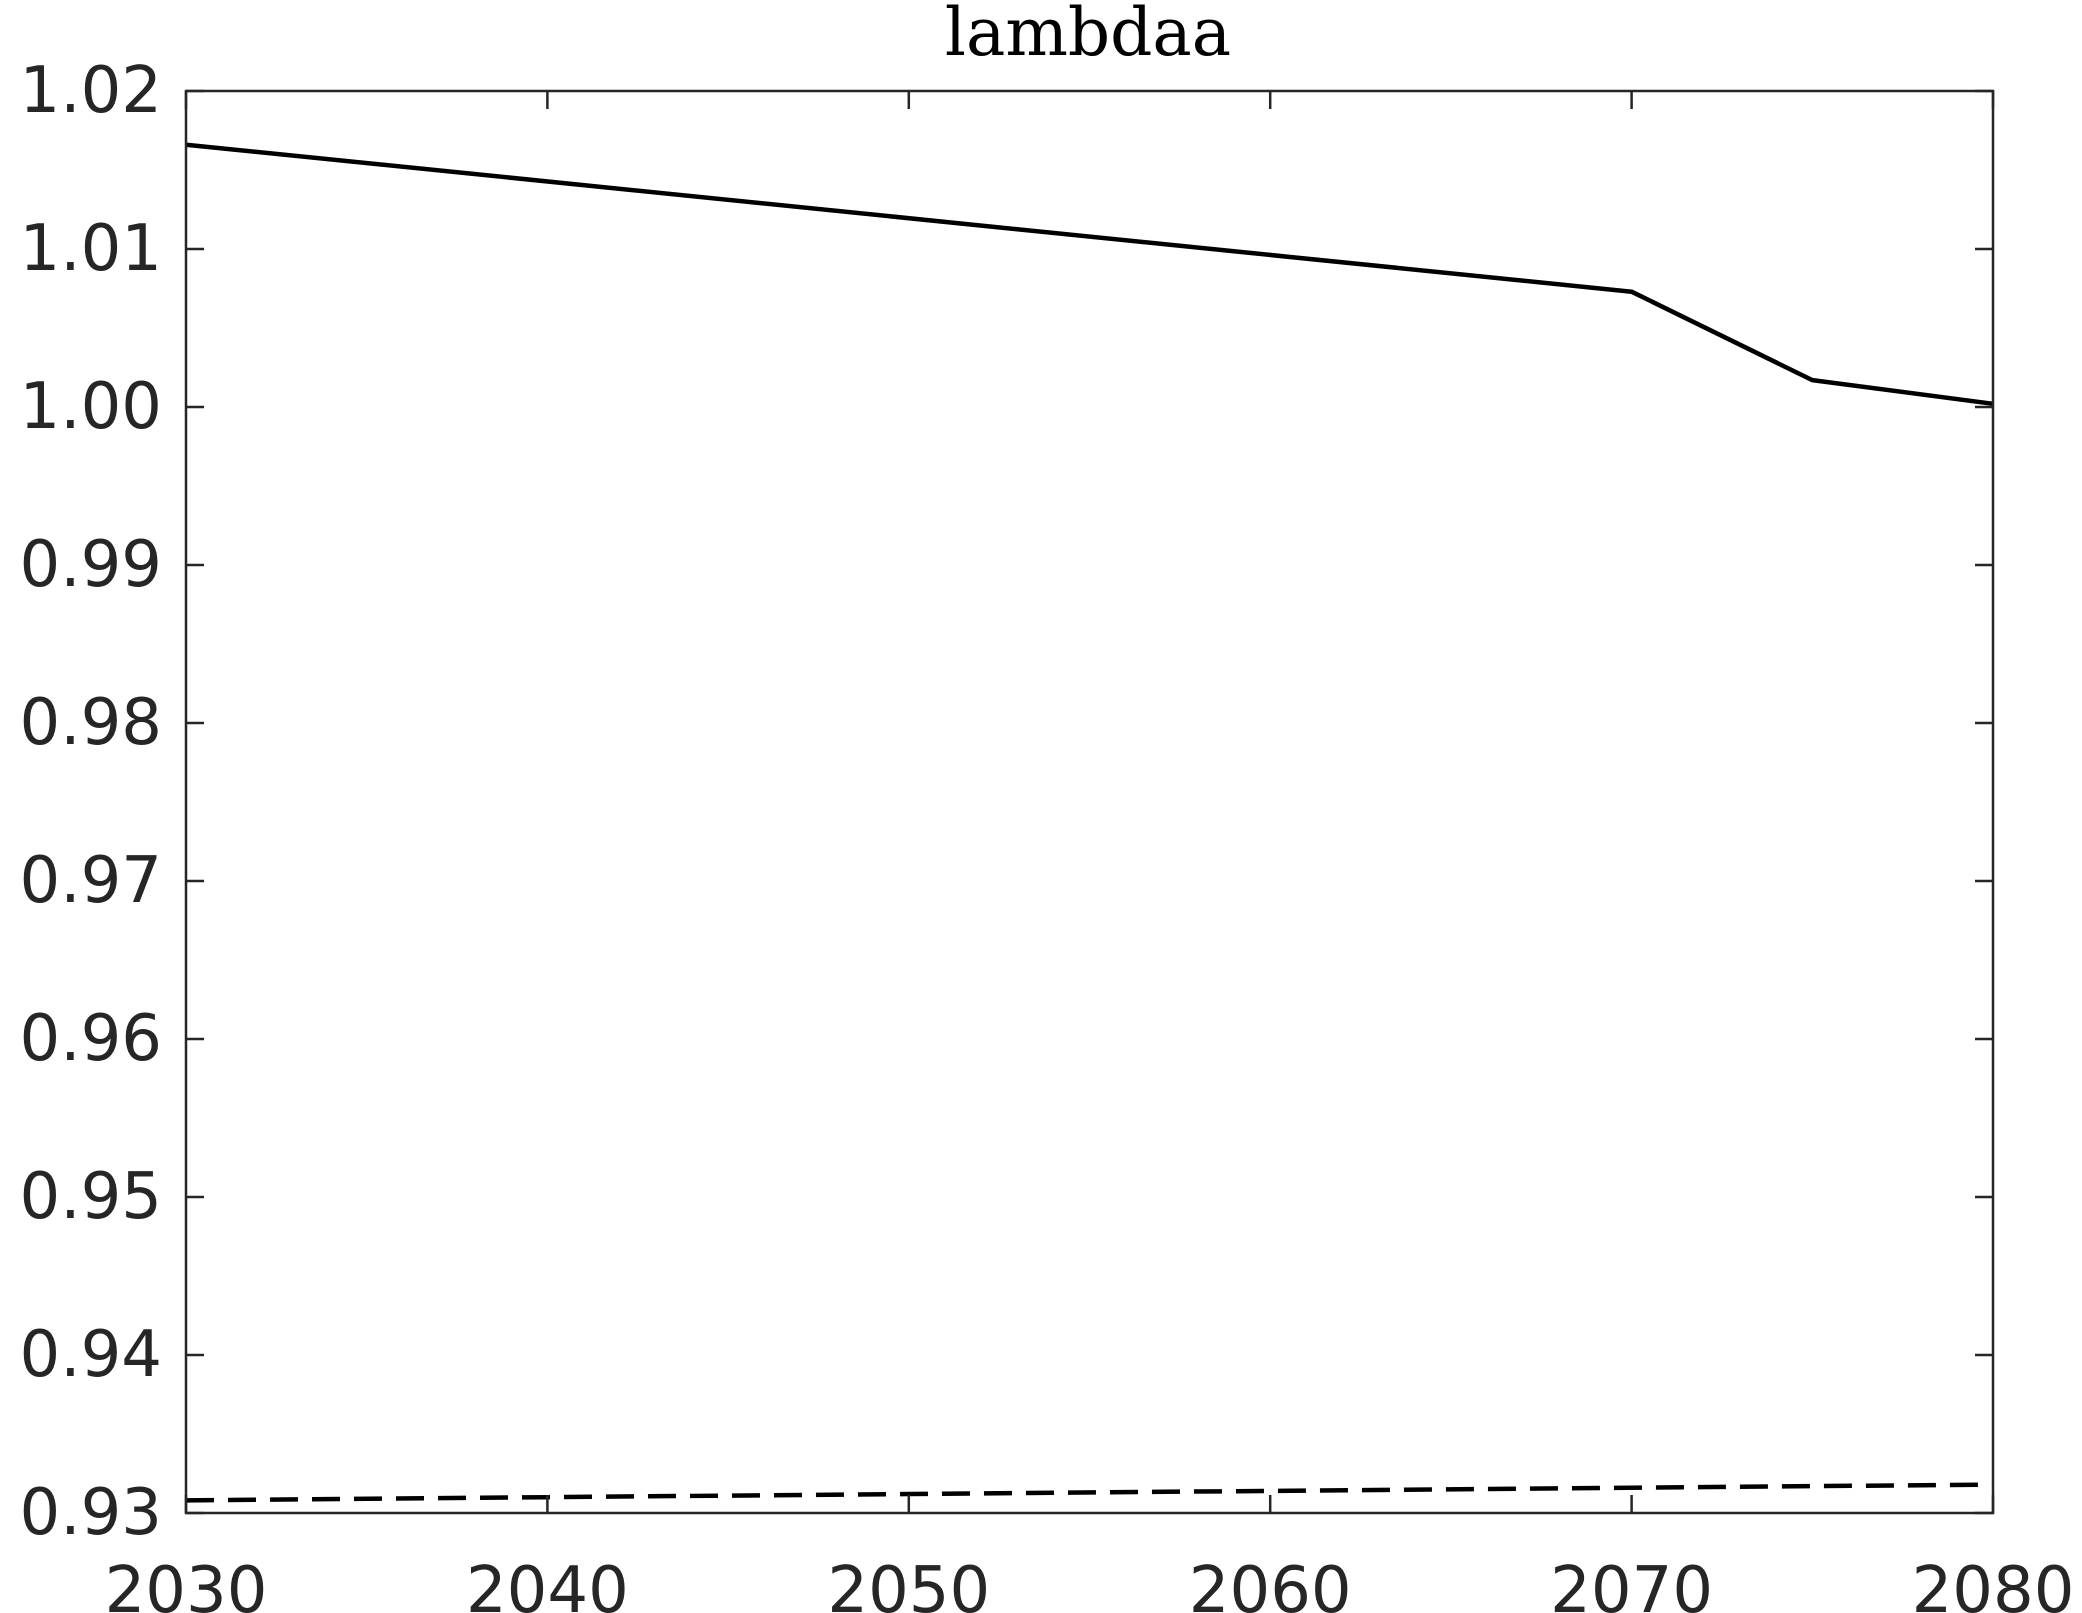  Describe the element at coordinates (1089, 274) in the screenshot. I see `series-line-1-solid` at that location.